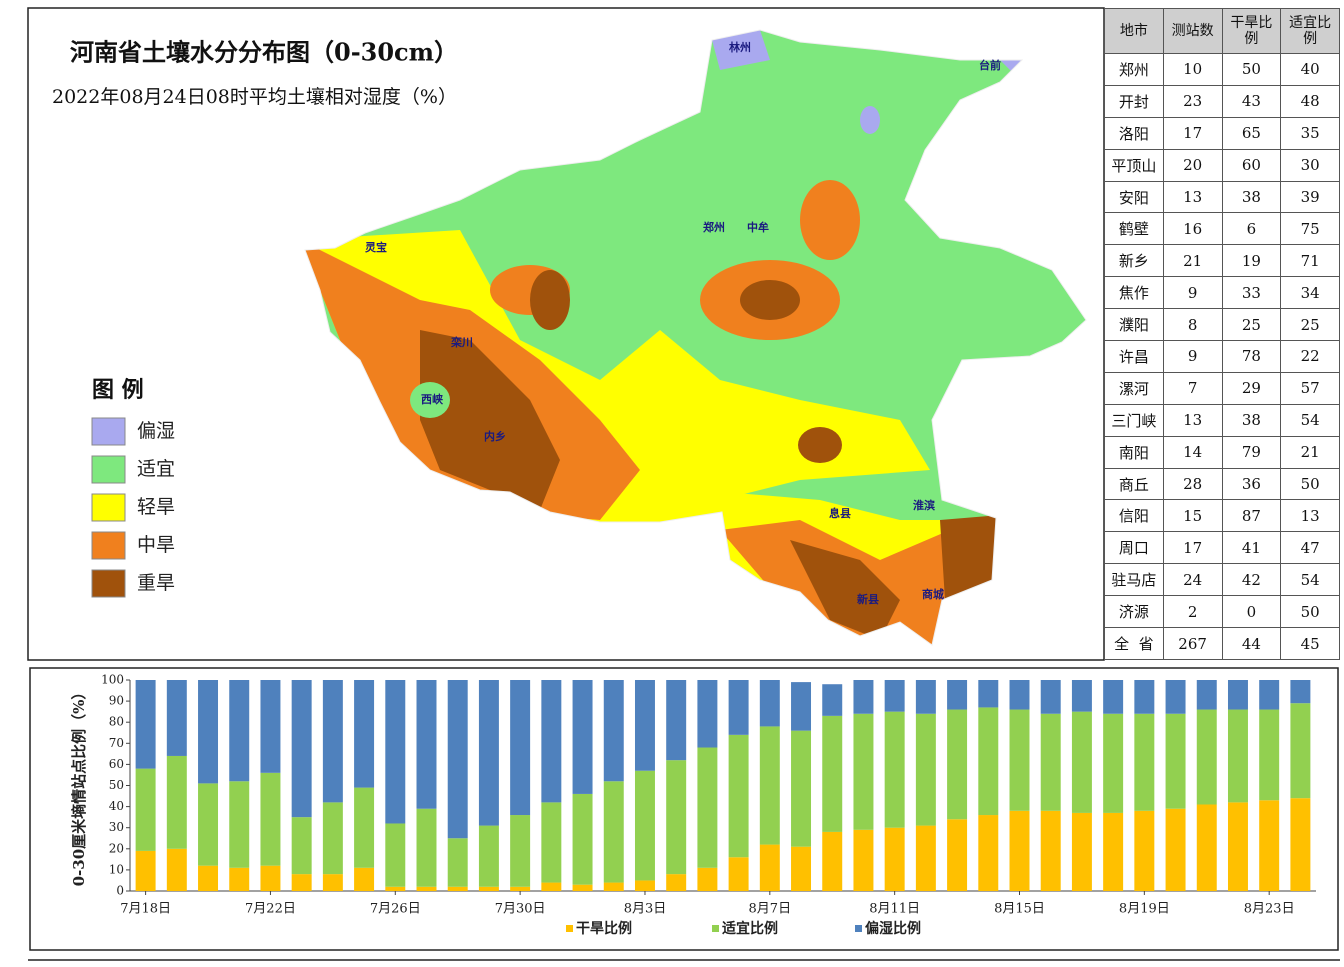 The height and width of the screenshot is (967, 1344). Describe the element at coordinates (1134, 356) in the screenshot. I see `table-cell: 许昌` at that location.